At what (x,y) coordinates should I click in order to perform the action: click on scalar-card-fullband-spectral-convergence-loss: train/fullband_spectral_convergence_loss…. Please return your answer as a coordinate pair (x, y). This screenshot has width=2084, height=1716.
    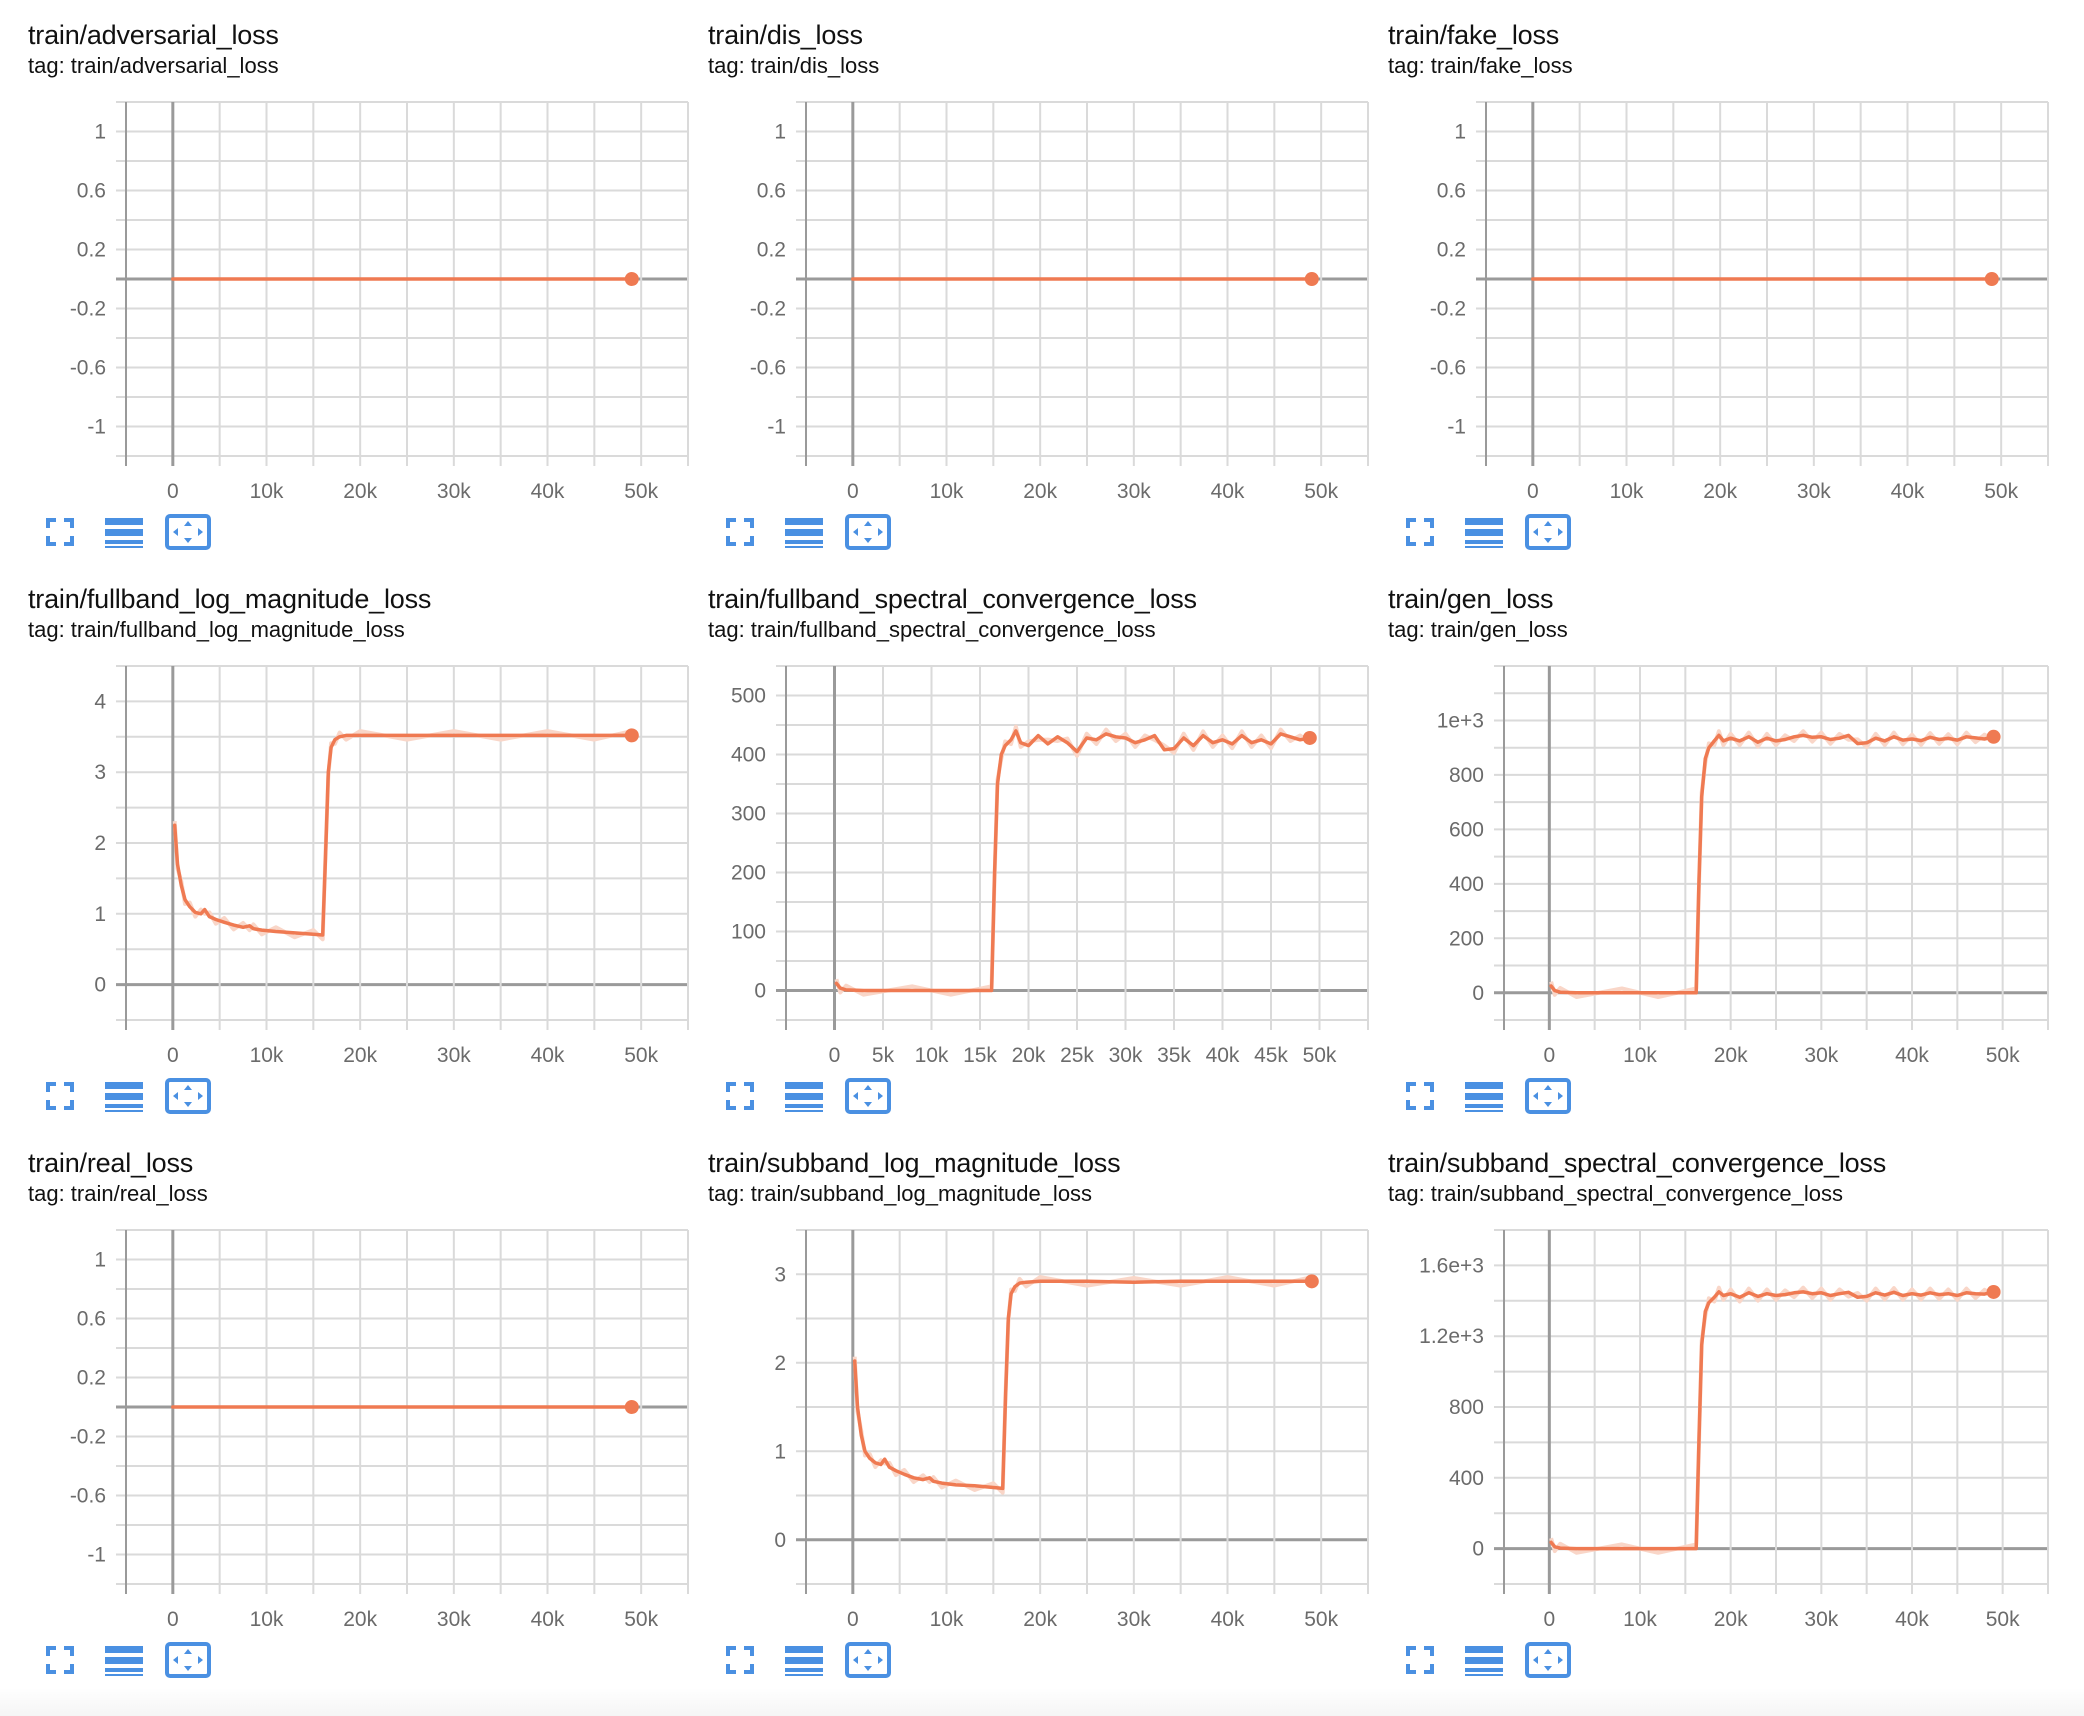
    Looking at the image, I should click on (1024, 846).